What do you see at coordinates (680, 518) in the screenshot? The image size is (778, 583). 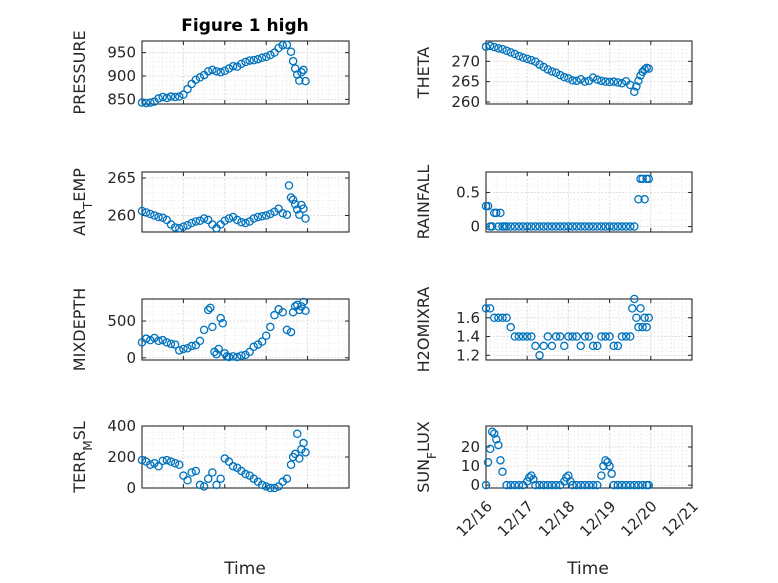 I see `x-tick-label-7-5: 12/21` at bounding box center [680, 518].